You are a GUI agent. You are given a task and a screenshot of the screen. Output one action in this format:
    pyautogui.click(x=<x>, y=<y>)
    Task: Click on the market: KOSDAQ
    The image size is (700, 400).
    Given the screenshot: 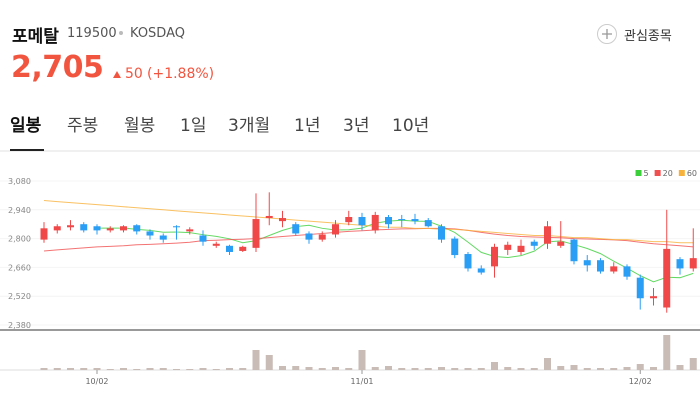 What is the action you would take?
    pyautogui.click(x=157, y=33)
    